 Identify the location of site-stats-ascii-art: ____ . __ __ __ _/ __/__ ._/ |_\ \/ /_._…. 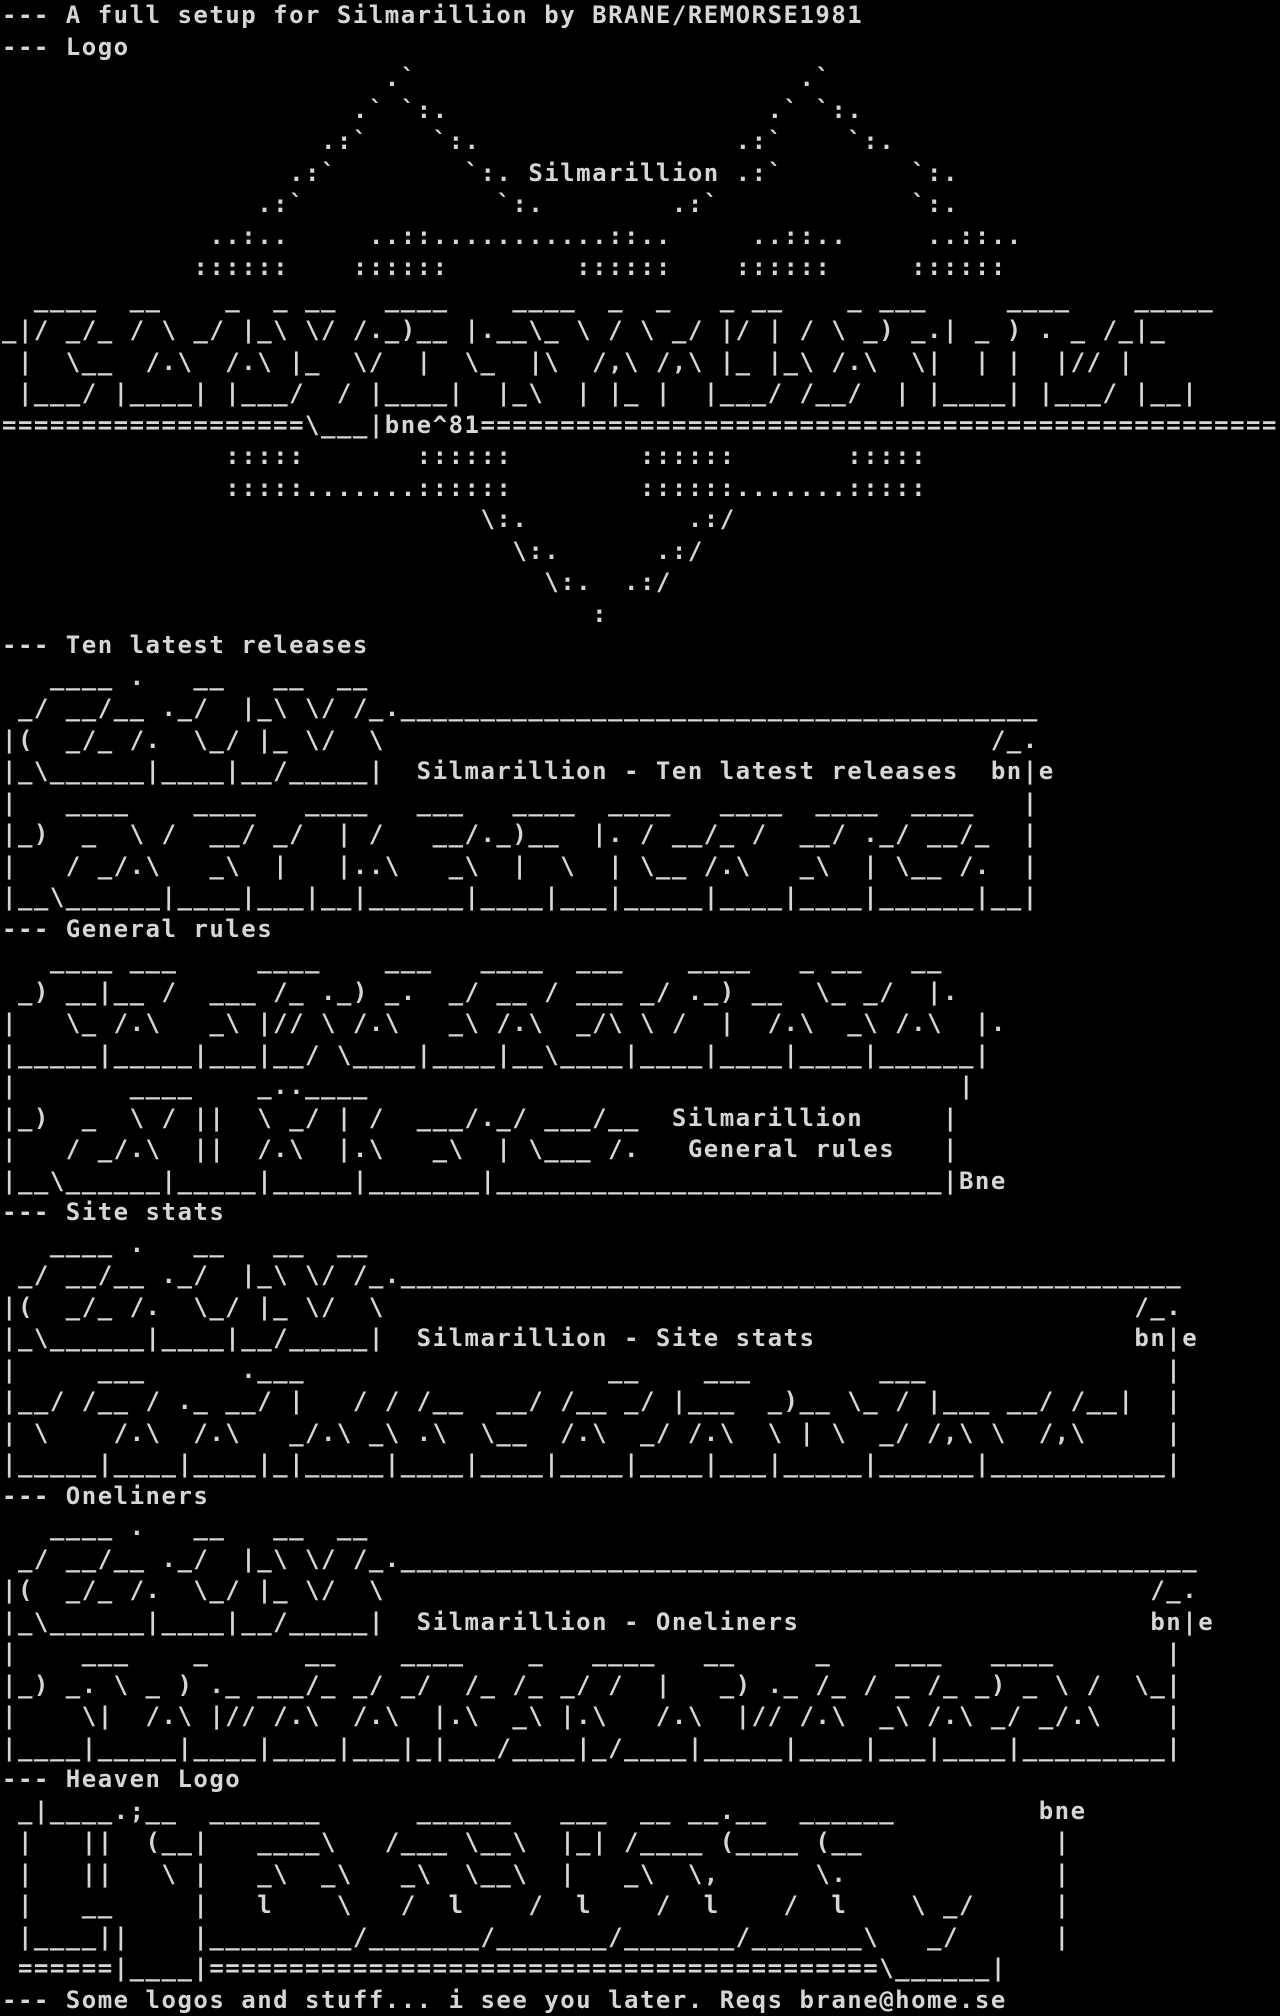
(600, 1354).